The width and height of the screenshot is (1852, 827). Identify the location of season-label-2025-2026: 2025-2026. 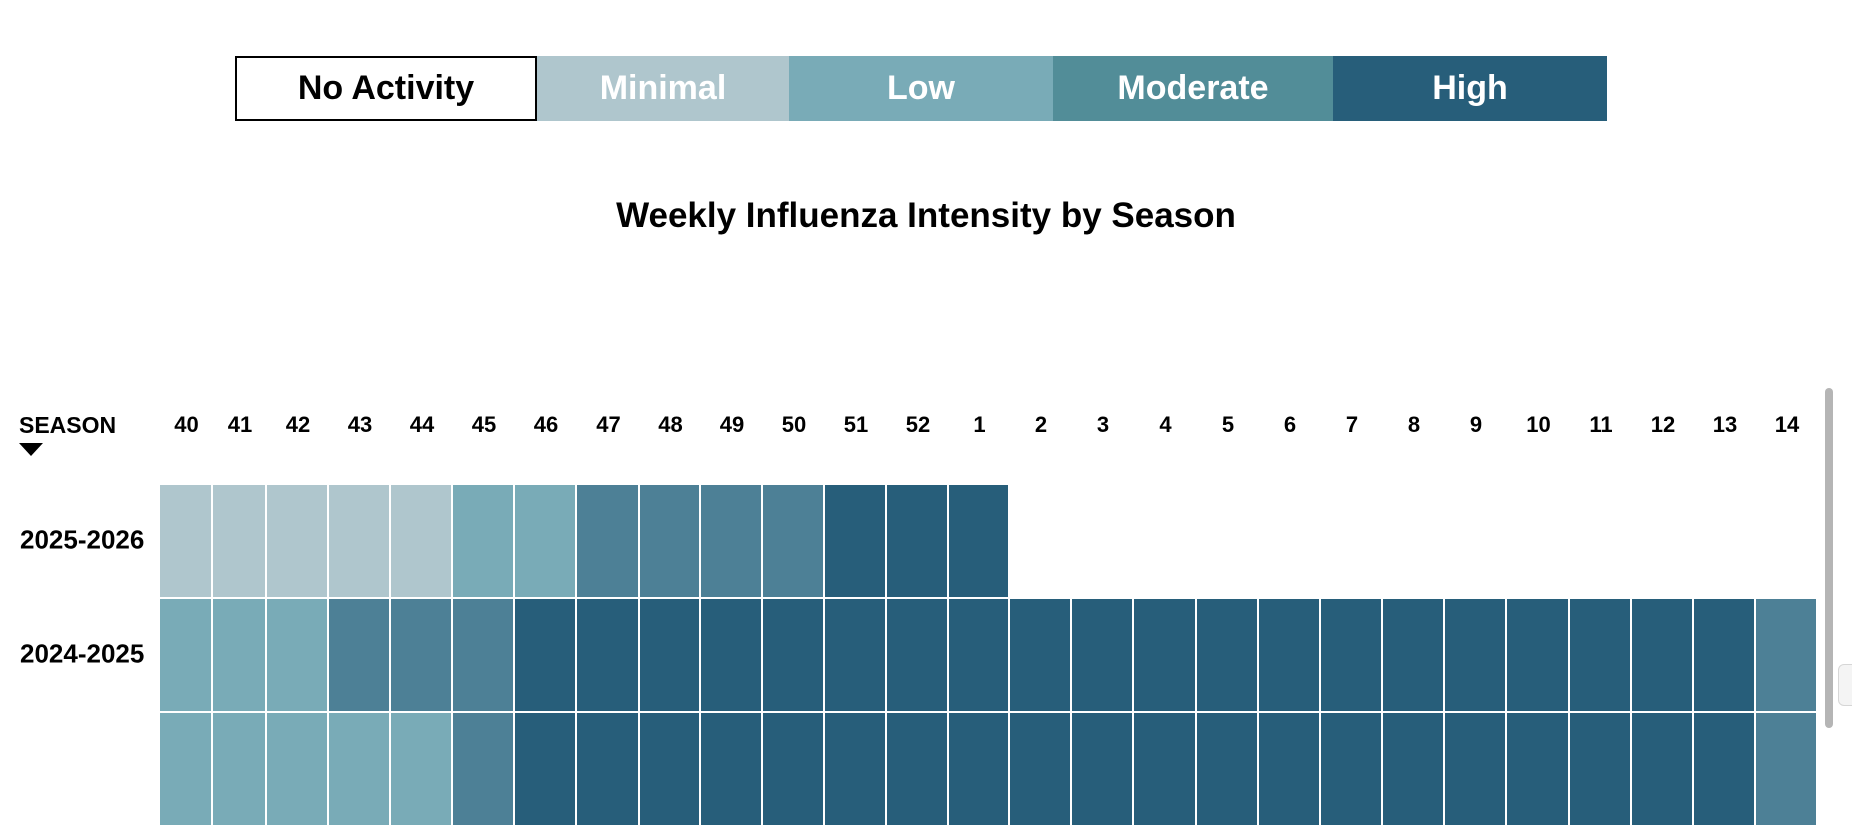
(82, 539).